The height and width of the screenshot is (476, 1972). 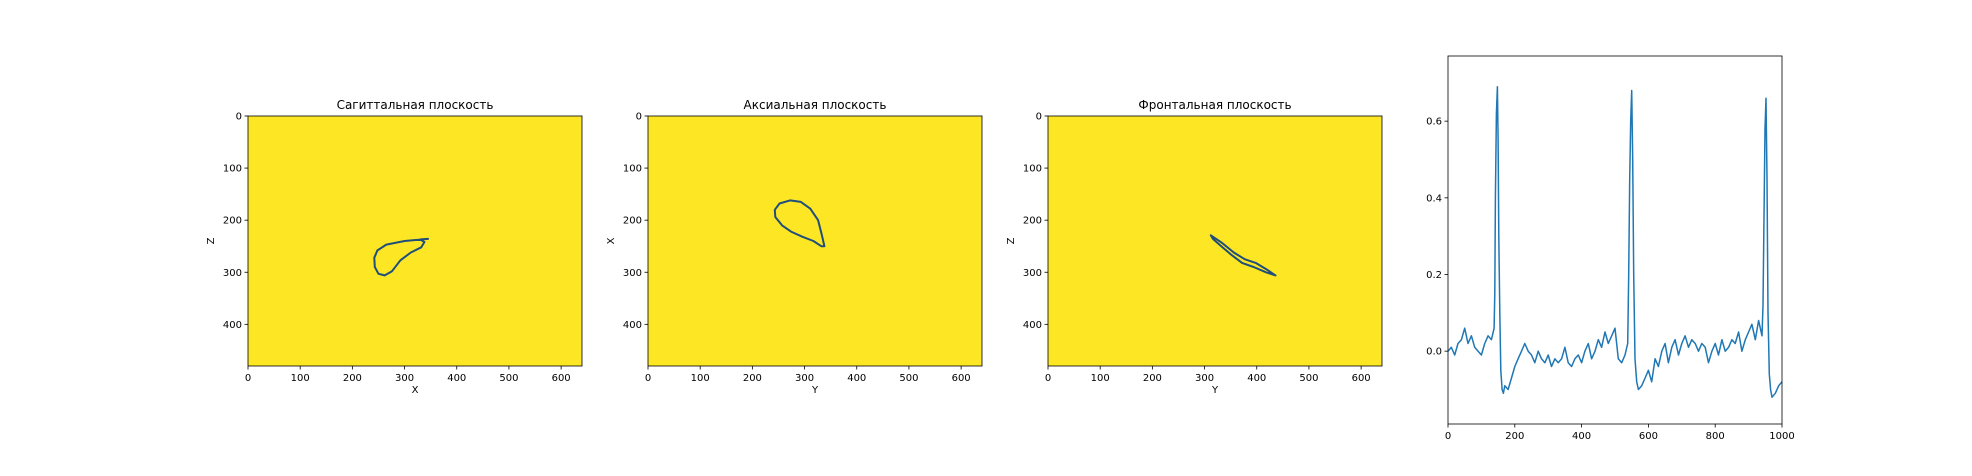 I want to click on y-tick-label: 0.4, so click(x=1434, y=198).